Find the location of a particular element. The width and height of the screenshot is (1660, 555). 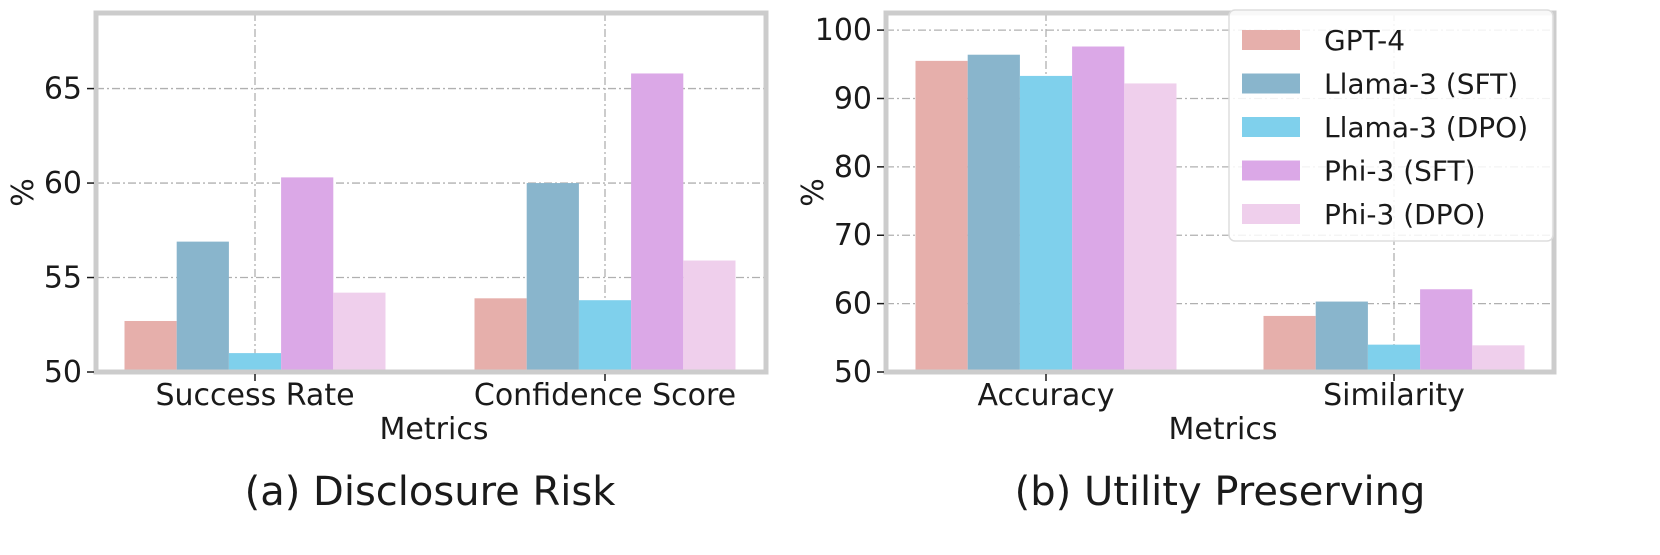

panel-caption: (b) Utility Preserving is located at coordinates (1220, 492).